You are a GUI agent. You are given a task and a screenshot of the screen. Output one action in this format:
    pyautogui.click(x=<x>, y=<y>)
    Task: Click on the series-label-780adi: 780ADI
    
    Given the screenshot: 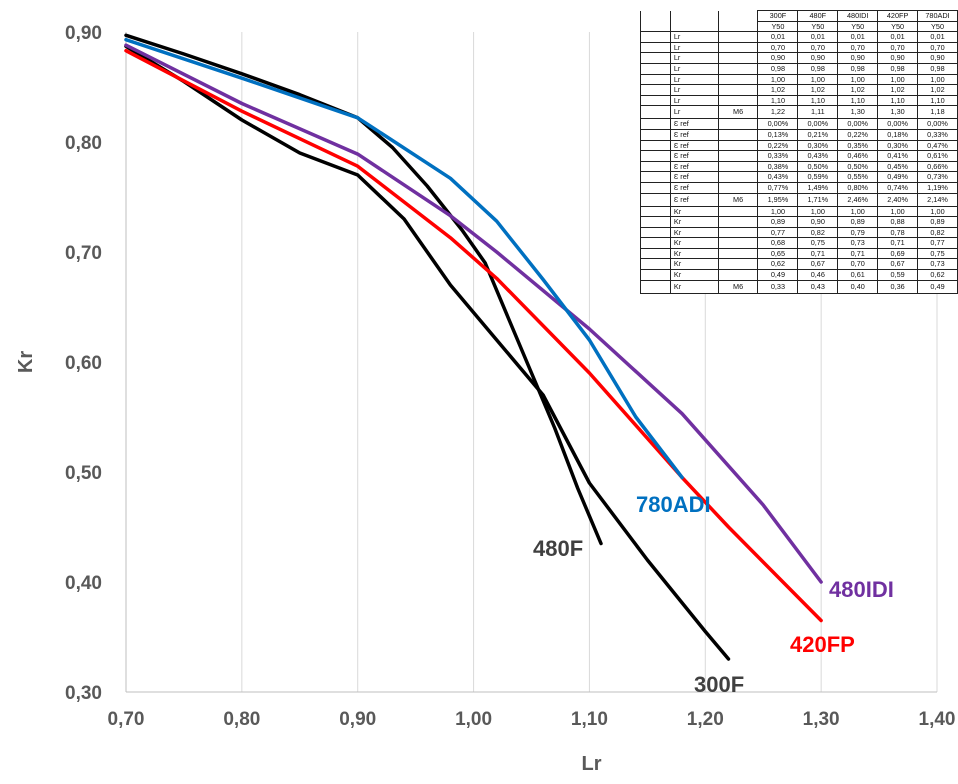 What is the action you would take?
    pyautogui.click(x=673, y=504)
    